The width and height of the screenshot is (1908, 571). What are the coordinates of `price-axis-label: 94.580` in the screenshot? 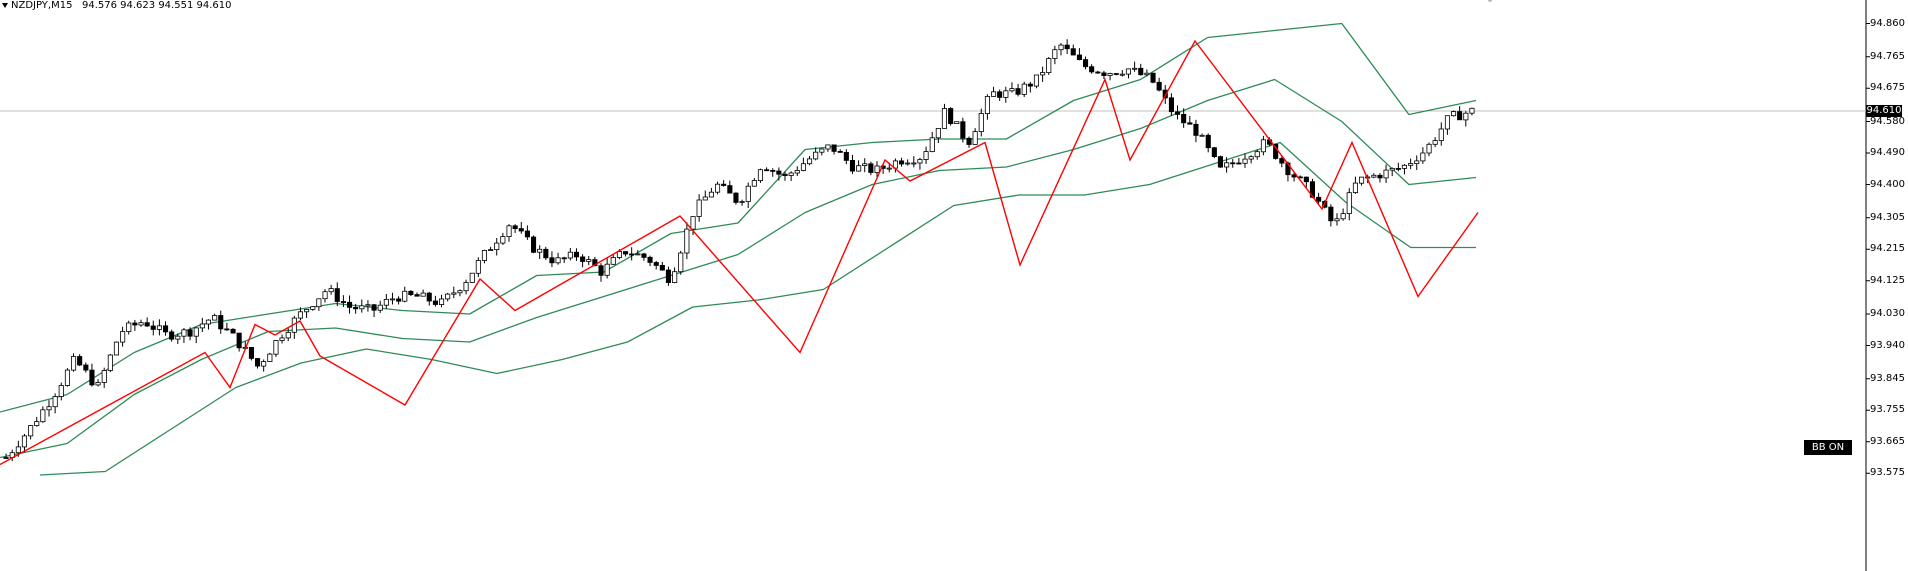 It's located at (1887, 121).